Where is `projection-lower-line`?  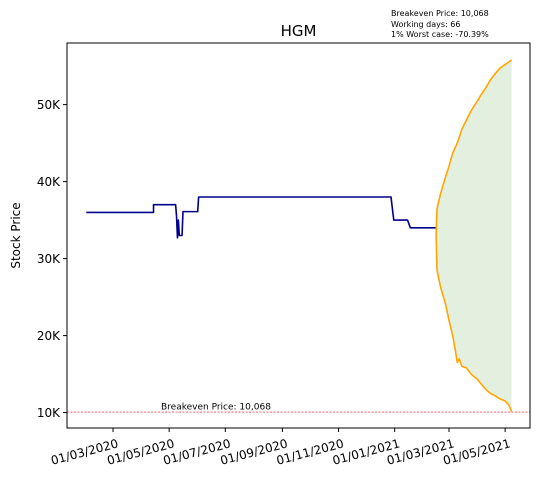
projection-lower-line is located at coordinates (474, 324).